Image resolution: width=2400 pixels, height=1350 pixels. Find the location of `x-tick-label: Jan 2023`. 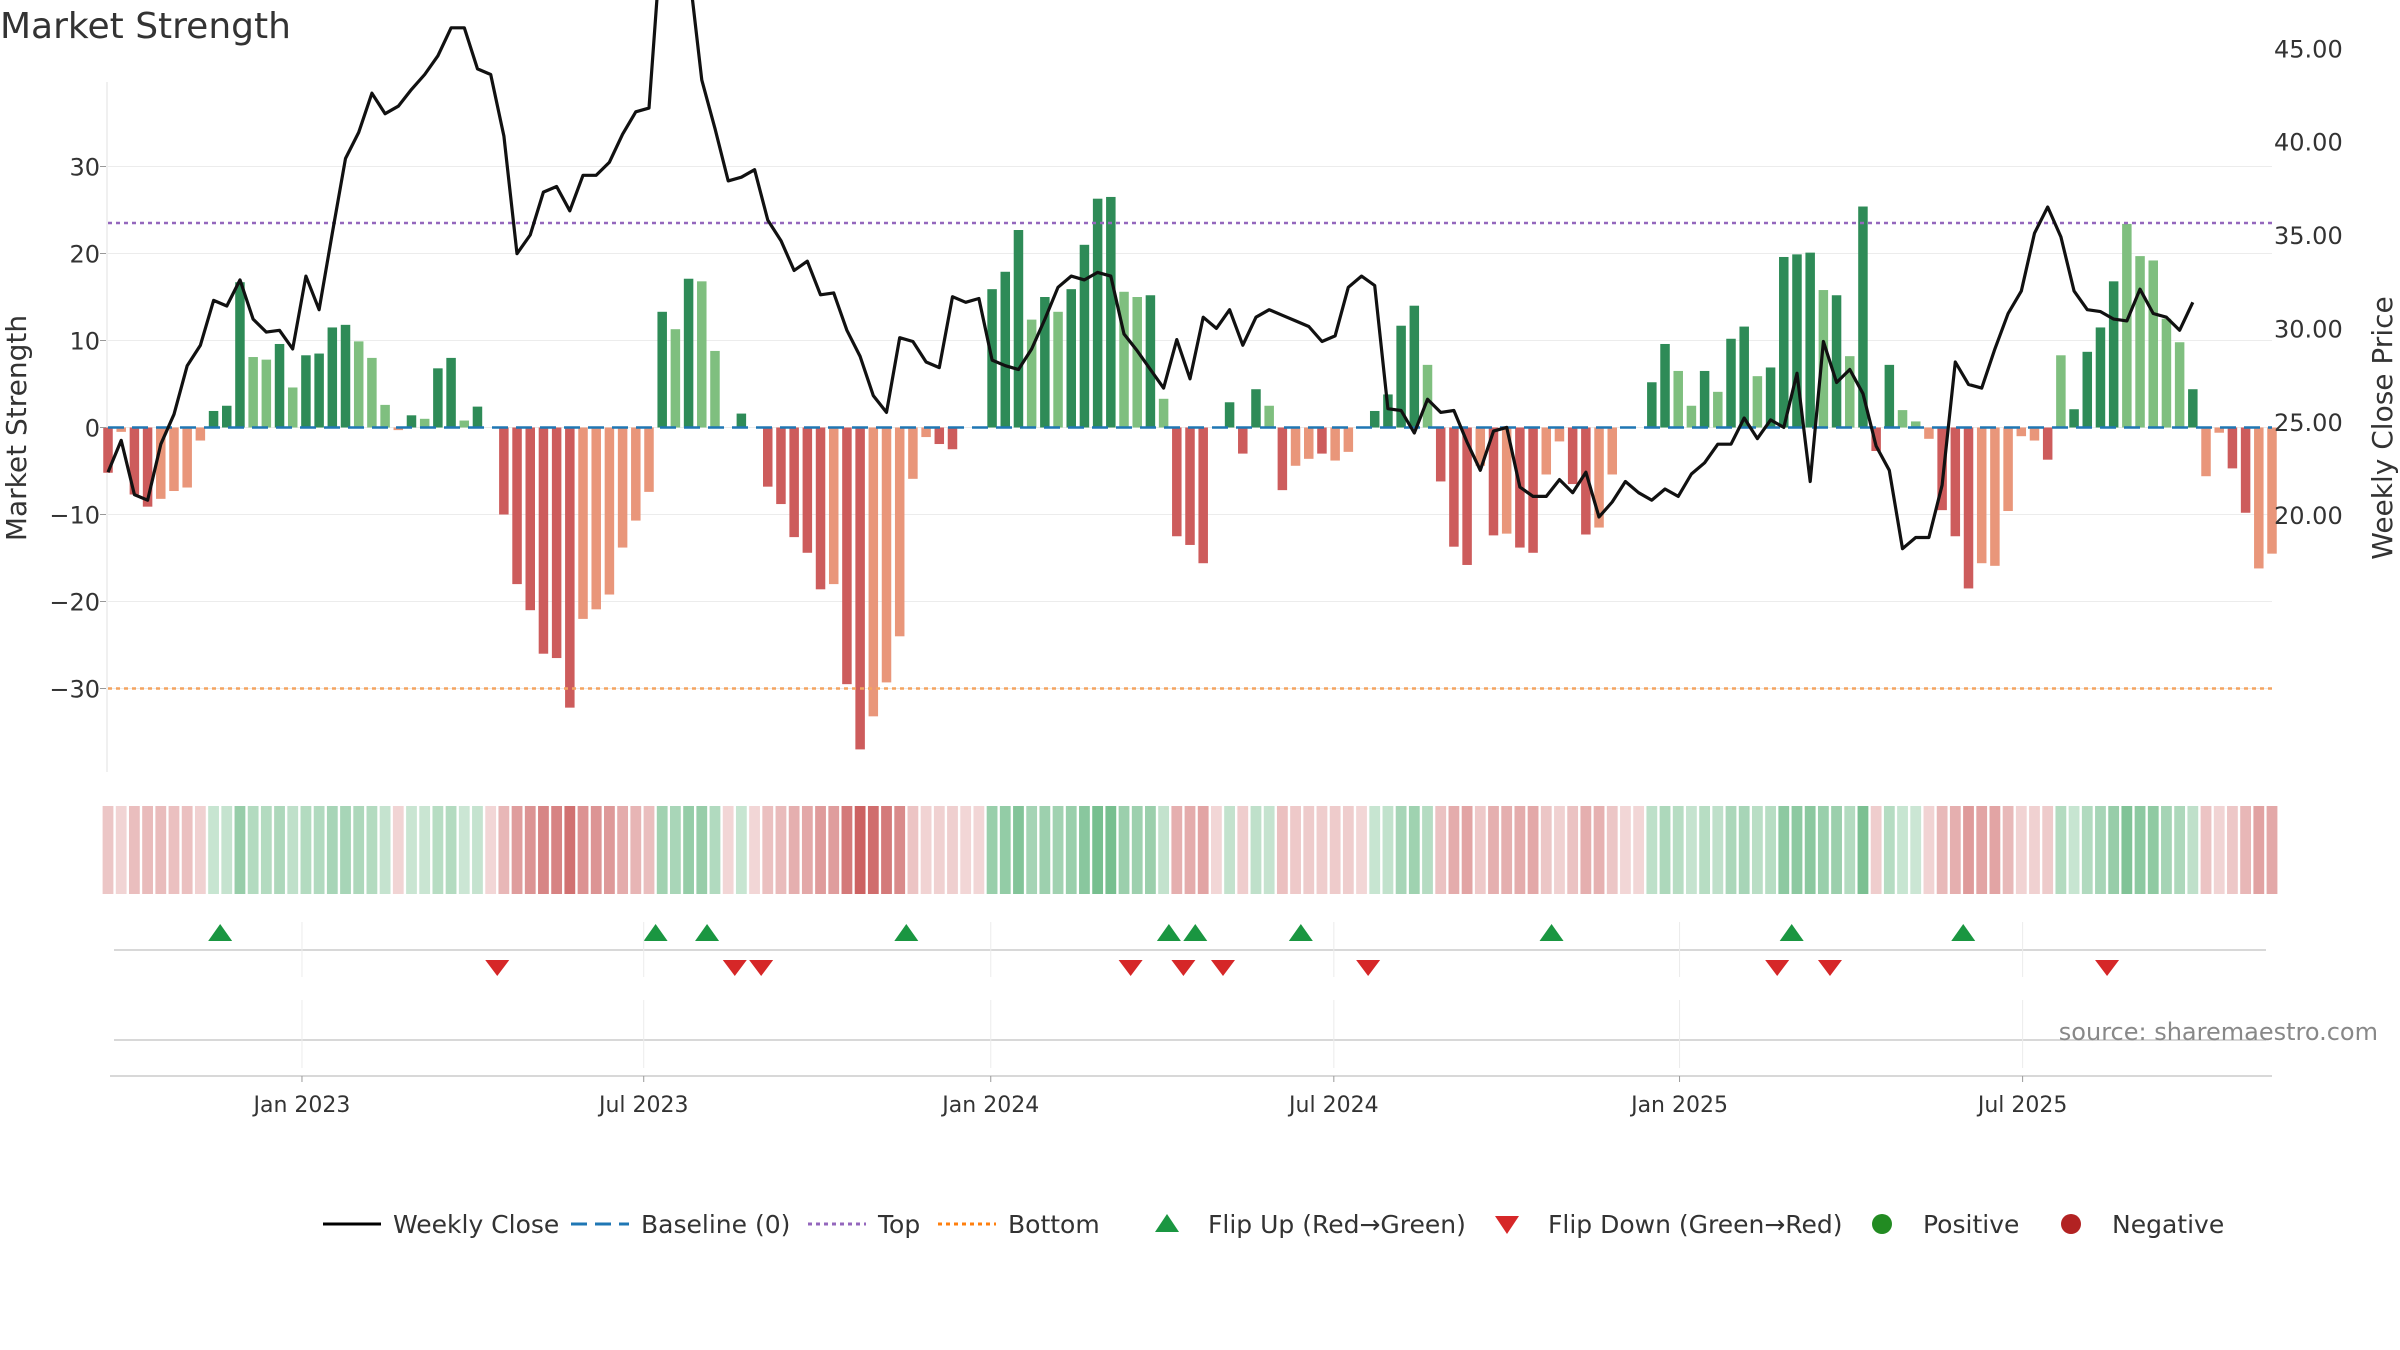

x-tick-label: Jan 2023 is located at coordinates (301, 1105).